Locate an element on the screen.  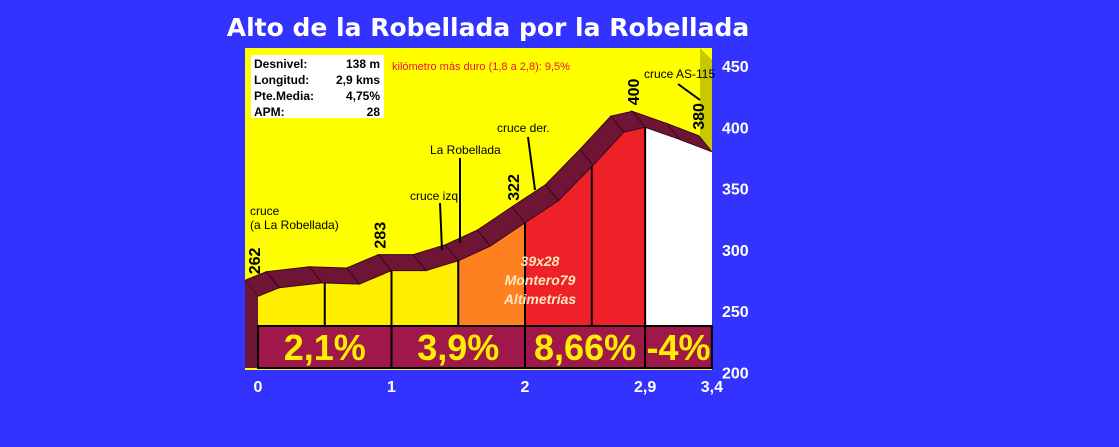
watermark-text: Altimetrías is located at coordinates (540, 299).